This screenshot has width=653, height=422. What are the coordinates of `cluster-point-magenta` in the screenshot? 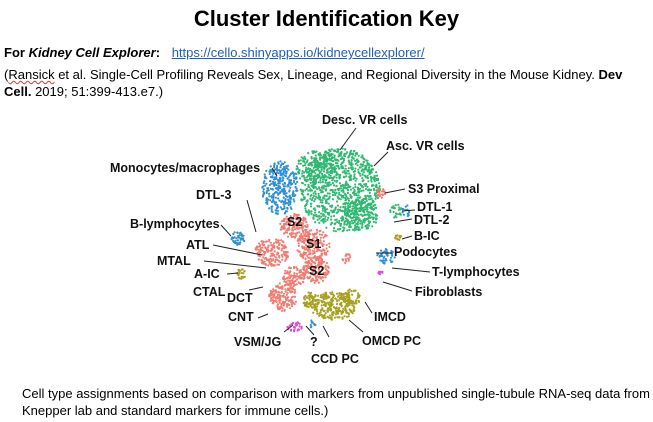 It's located at (297, 330).